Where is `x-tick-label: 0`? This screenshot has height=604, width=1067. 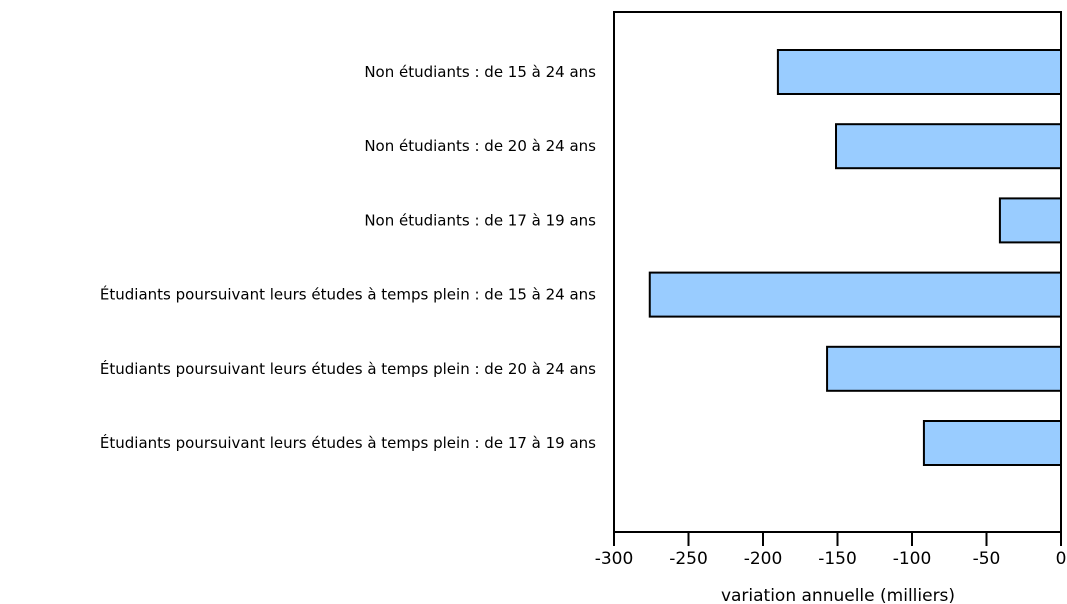 x-tick-label: 0 is located at coordinates (1061, 559).